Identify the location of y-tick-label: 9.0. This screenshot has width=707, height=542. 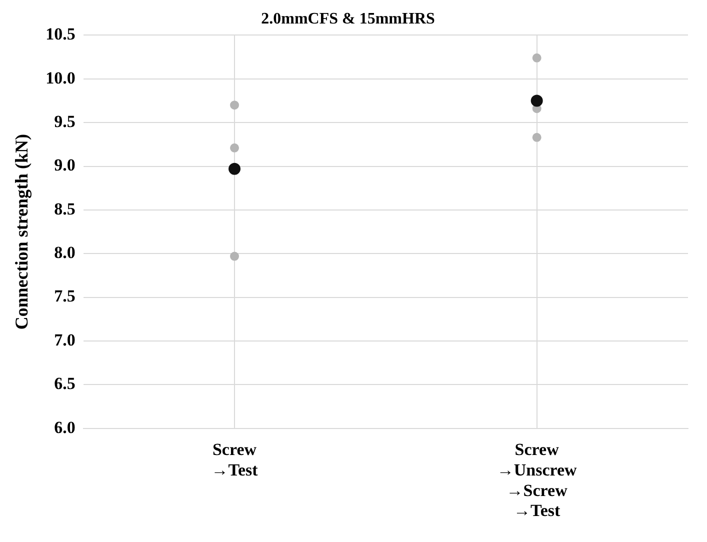
(65, 165).